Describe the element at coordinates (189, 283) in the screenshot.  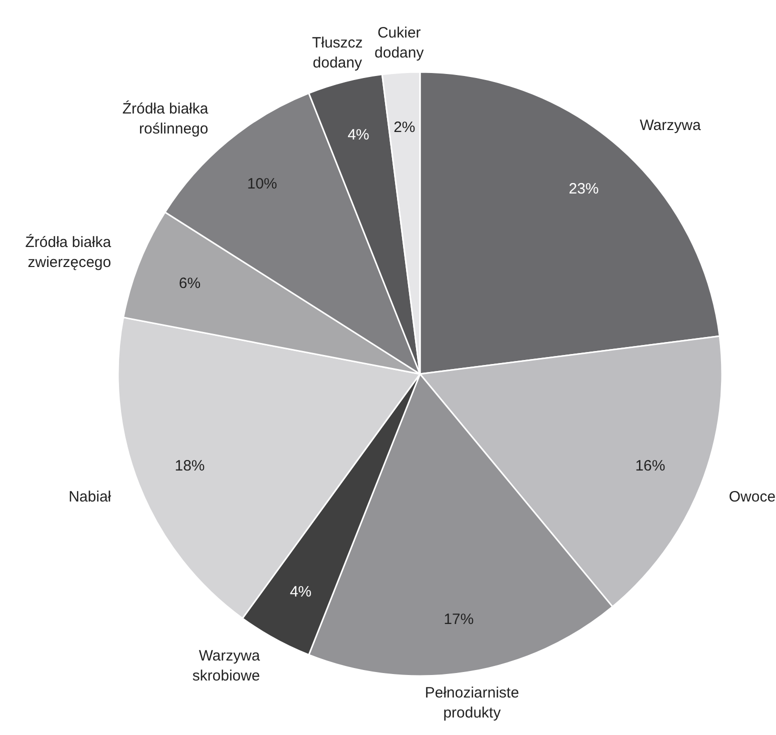
I see `data-label: 6%` at that location.